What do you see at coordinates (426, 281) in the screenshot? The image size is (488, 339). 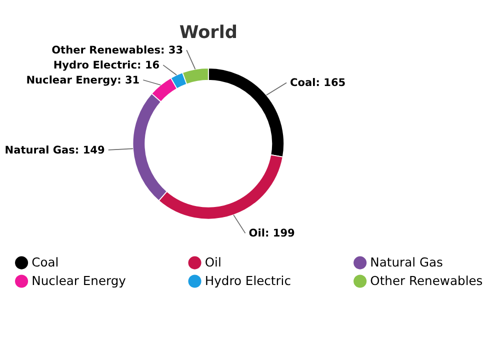 I see `legend-label: Other Renewables` at bounding box center [426, 281].